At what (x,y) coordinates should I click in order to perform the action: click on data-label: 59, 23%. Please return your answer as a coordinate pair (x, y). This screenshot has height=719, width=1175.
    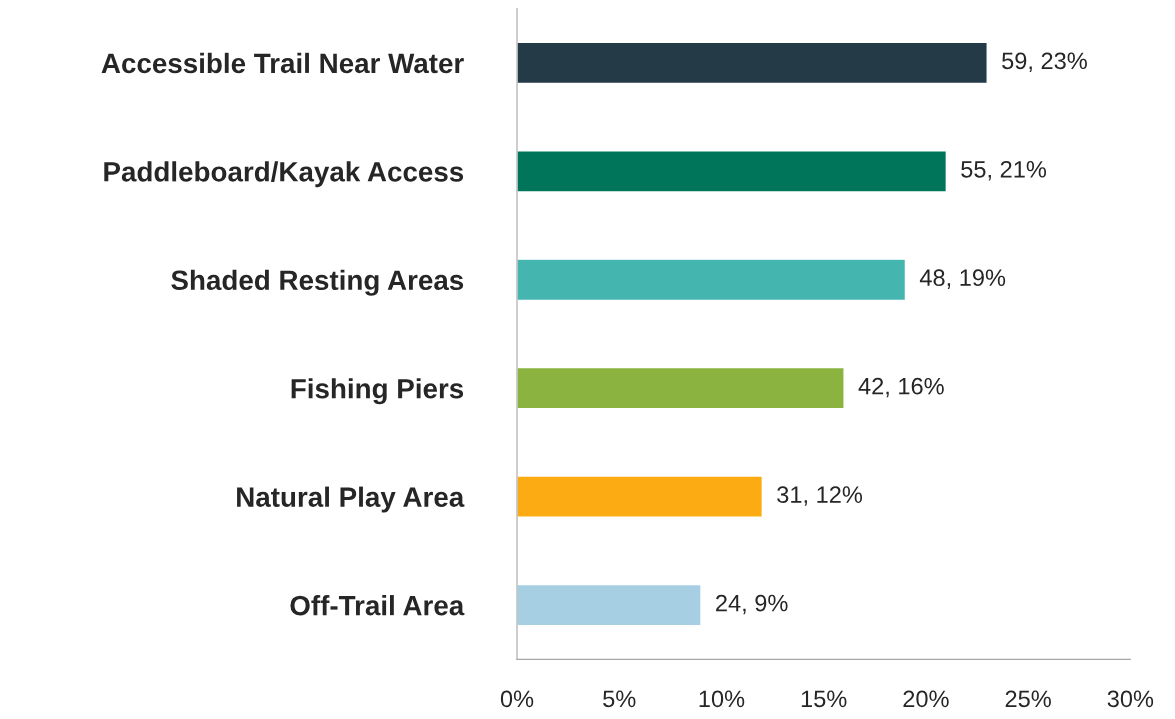
    Looking at the image, I should click on (1044, 62).